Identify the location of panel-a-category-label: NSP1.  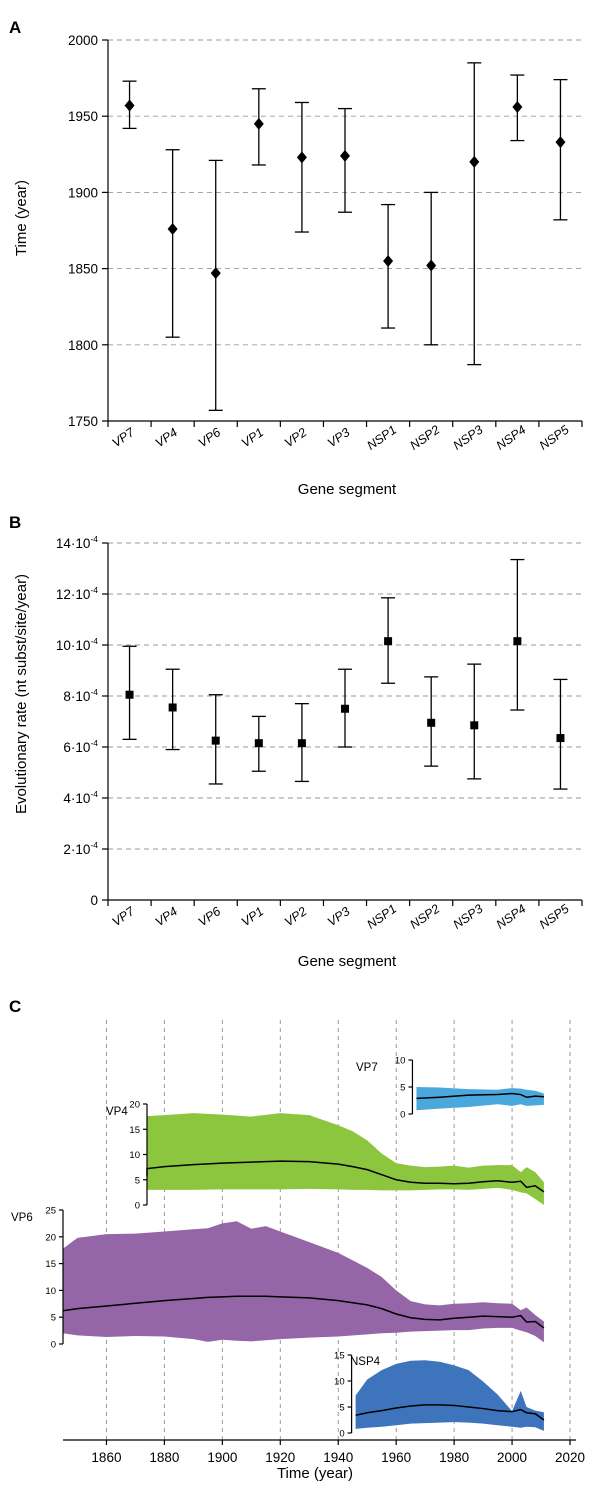
(381, 438).